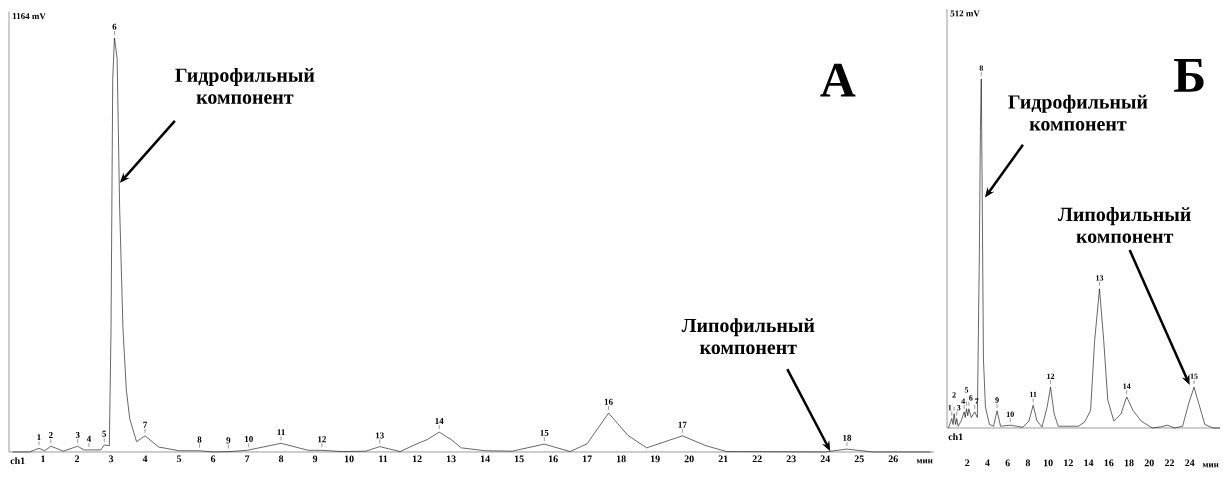  What do you see at coordinates (682, 424) in the screenshot?
I see `annotation: 17` at bounding box center [682, 424].